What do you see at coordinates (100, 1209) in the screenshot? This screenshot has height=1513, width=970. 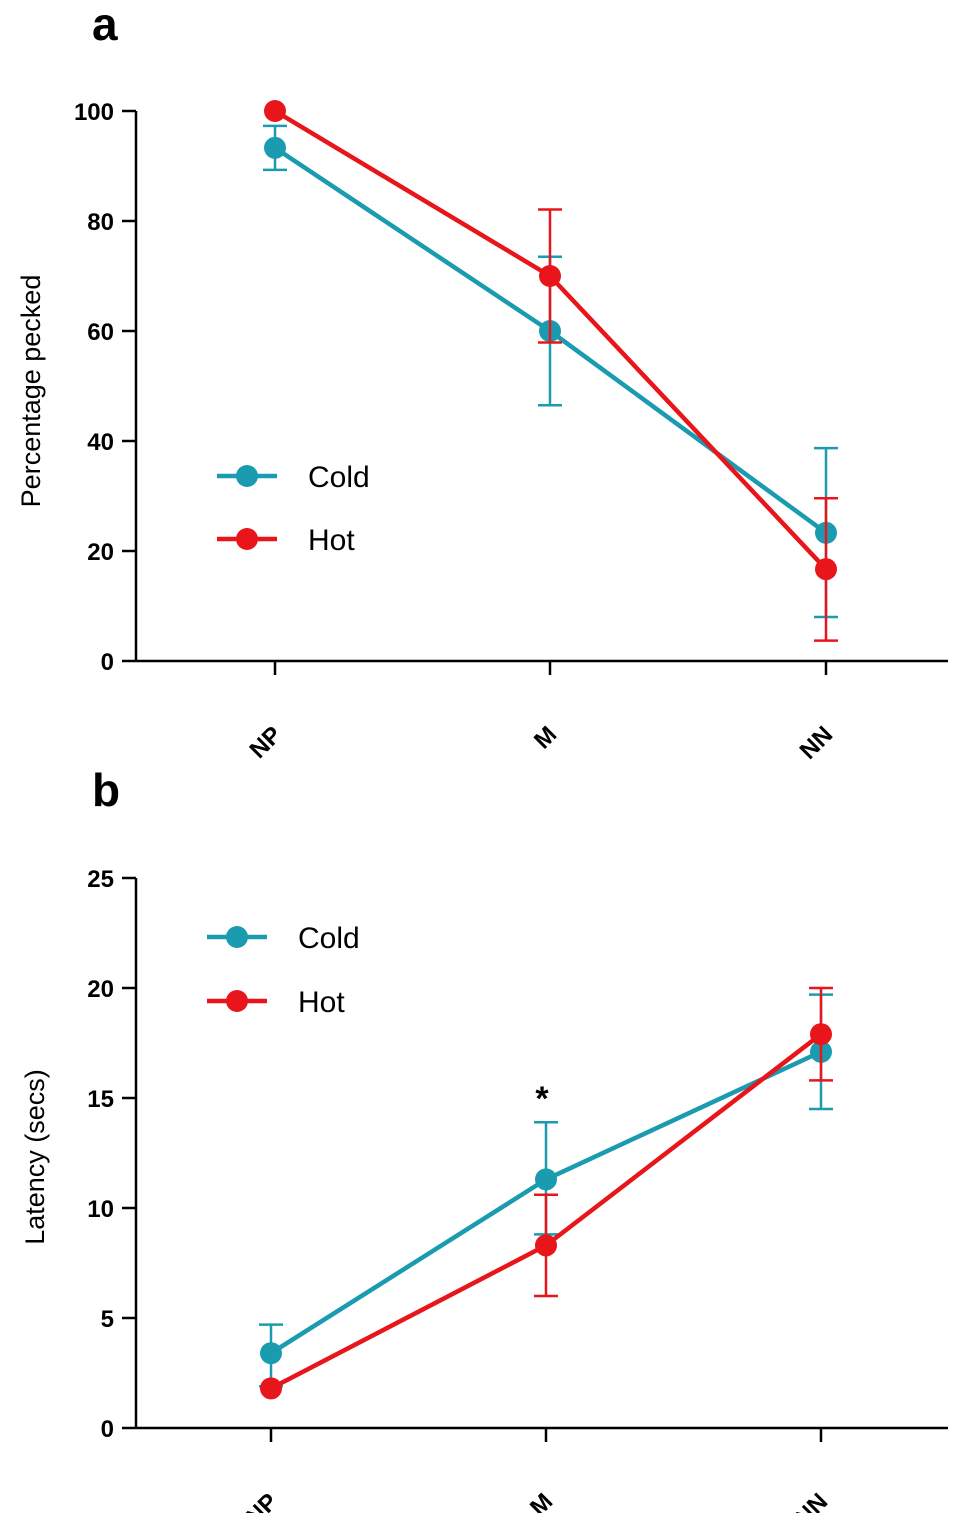 I see `y-tick-label: 10` at bounding box center [100, 1209].